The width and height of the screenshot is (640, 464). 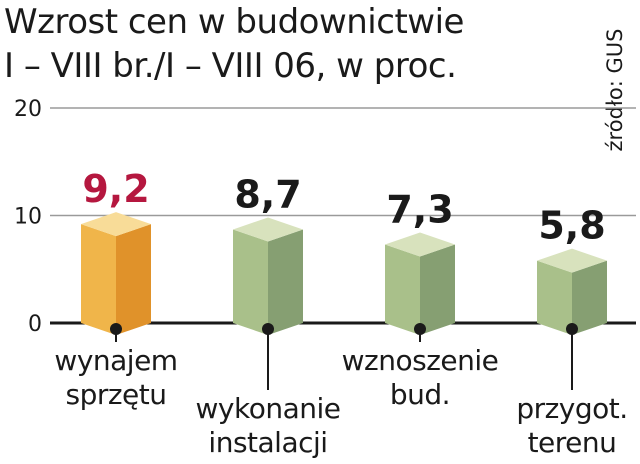 What do you see at coordinates (420, 394) in the screenshot?
I see `category-label: bud.` at bounding box center [420, 394].